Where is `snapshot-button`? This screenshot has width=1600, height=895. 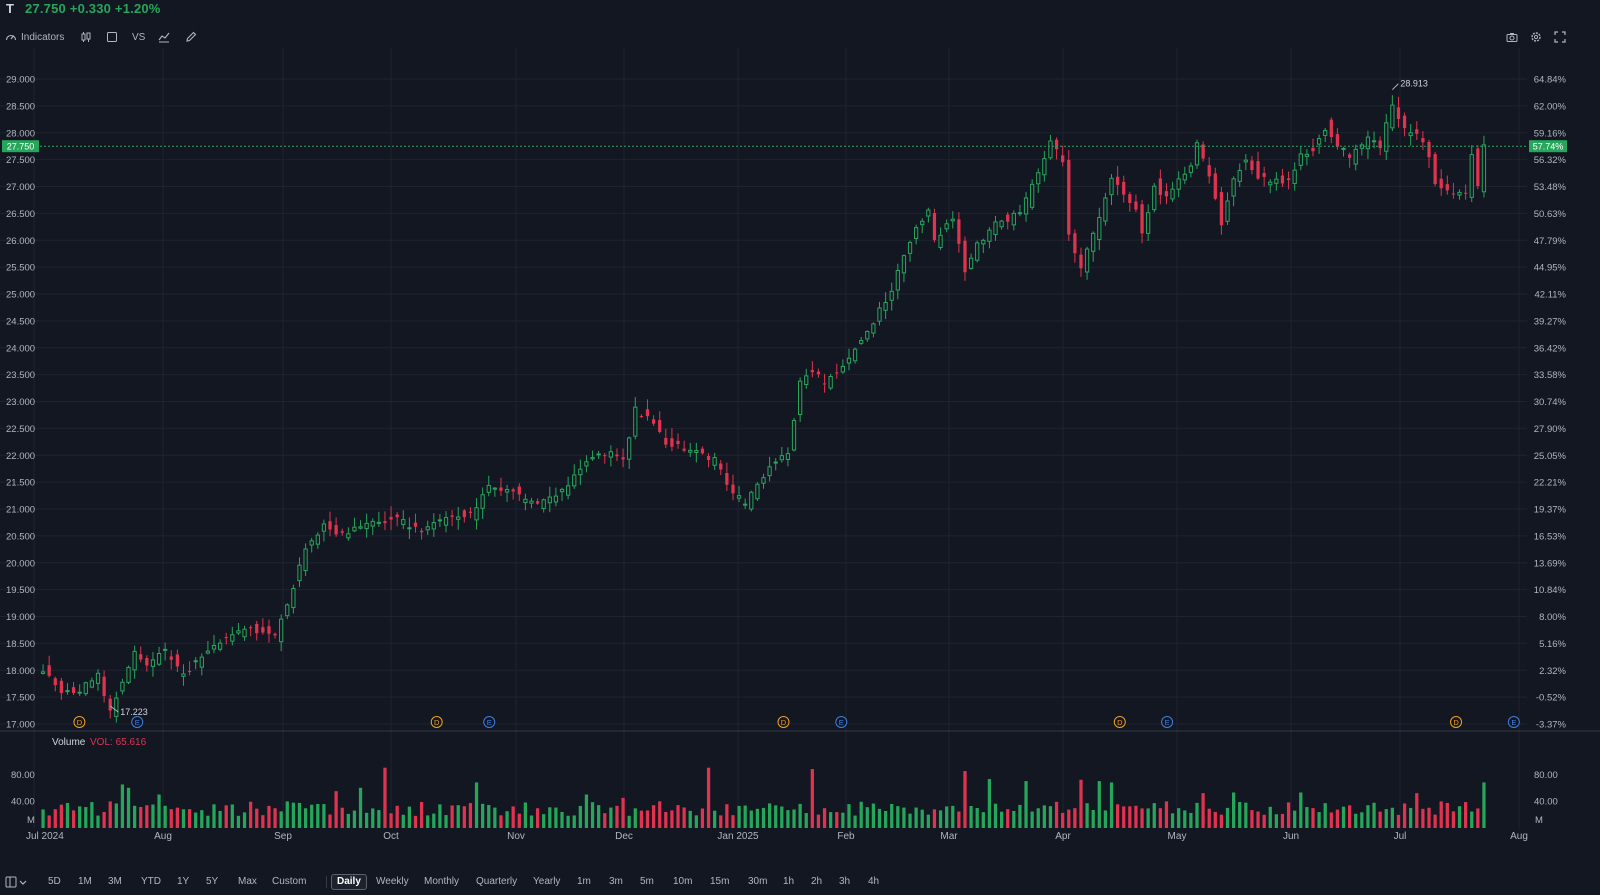 snapshot-button is located at coordinates (1512, 37).